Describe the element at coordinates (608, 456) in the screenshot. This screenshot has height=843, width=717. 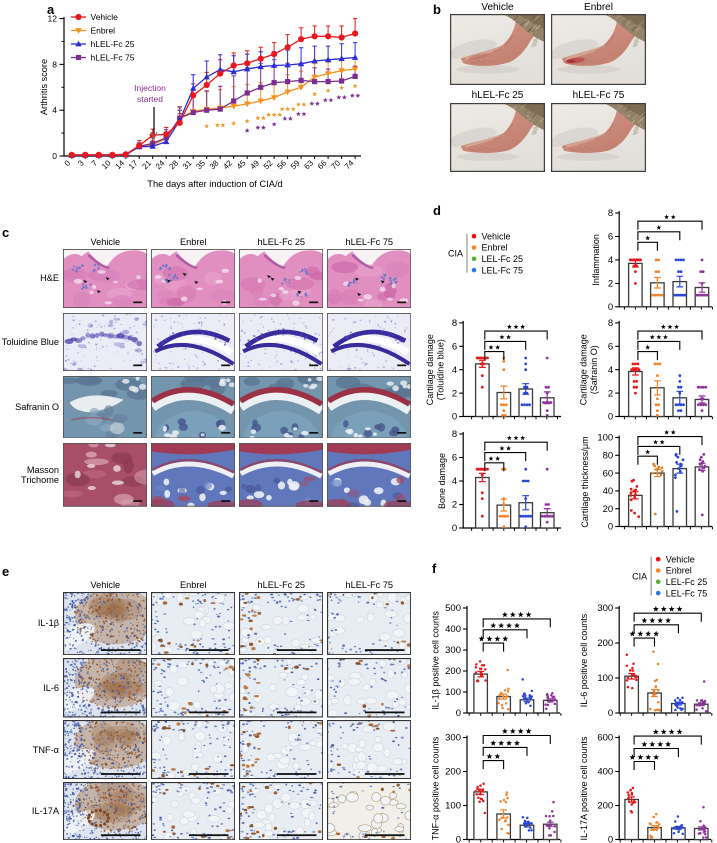
I see `svg-text: 80` at that location.